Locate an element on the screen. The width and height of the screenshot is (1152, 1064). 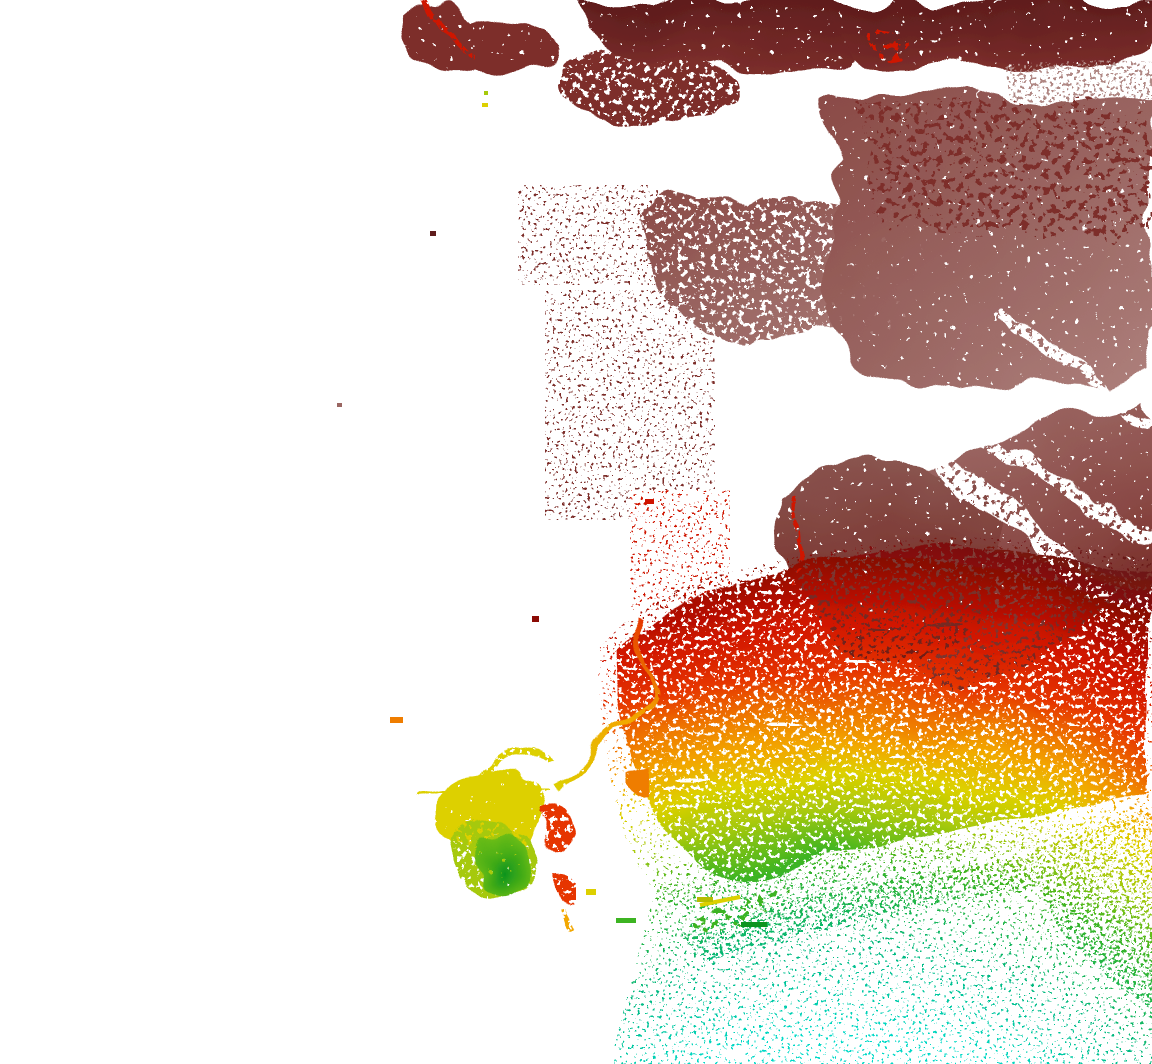
upper-right-mottled-field is located at coordinates (895, 238).